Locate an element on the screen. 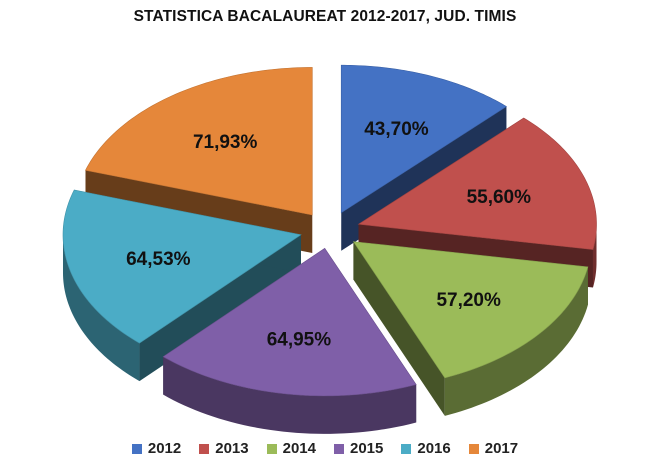 The image size is (650, 475). legend-item-2017: 2017 is located at coordinates (493, 448).